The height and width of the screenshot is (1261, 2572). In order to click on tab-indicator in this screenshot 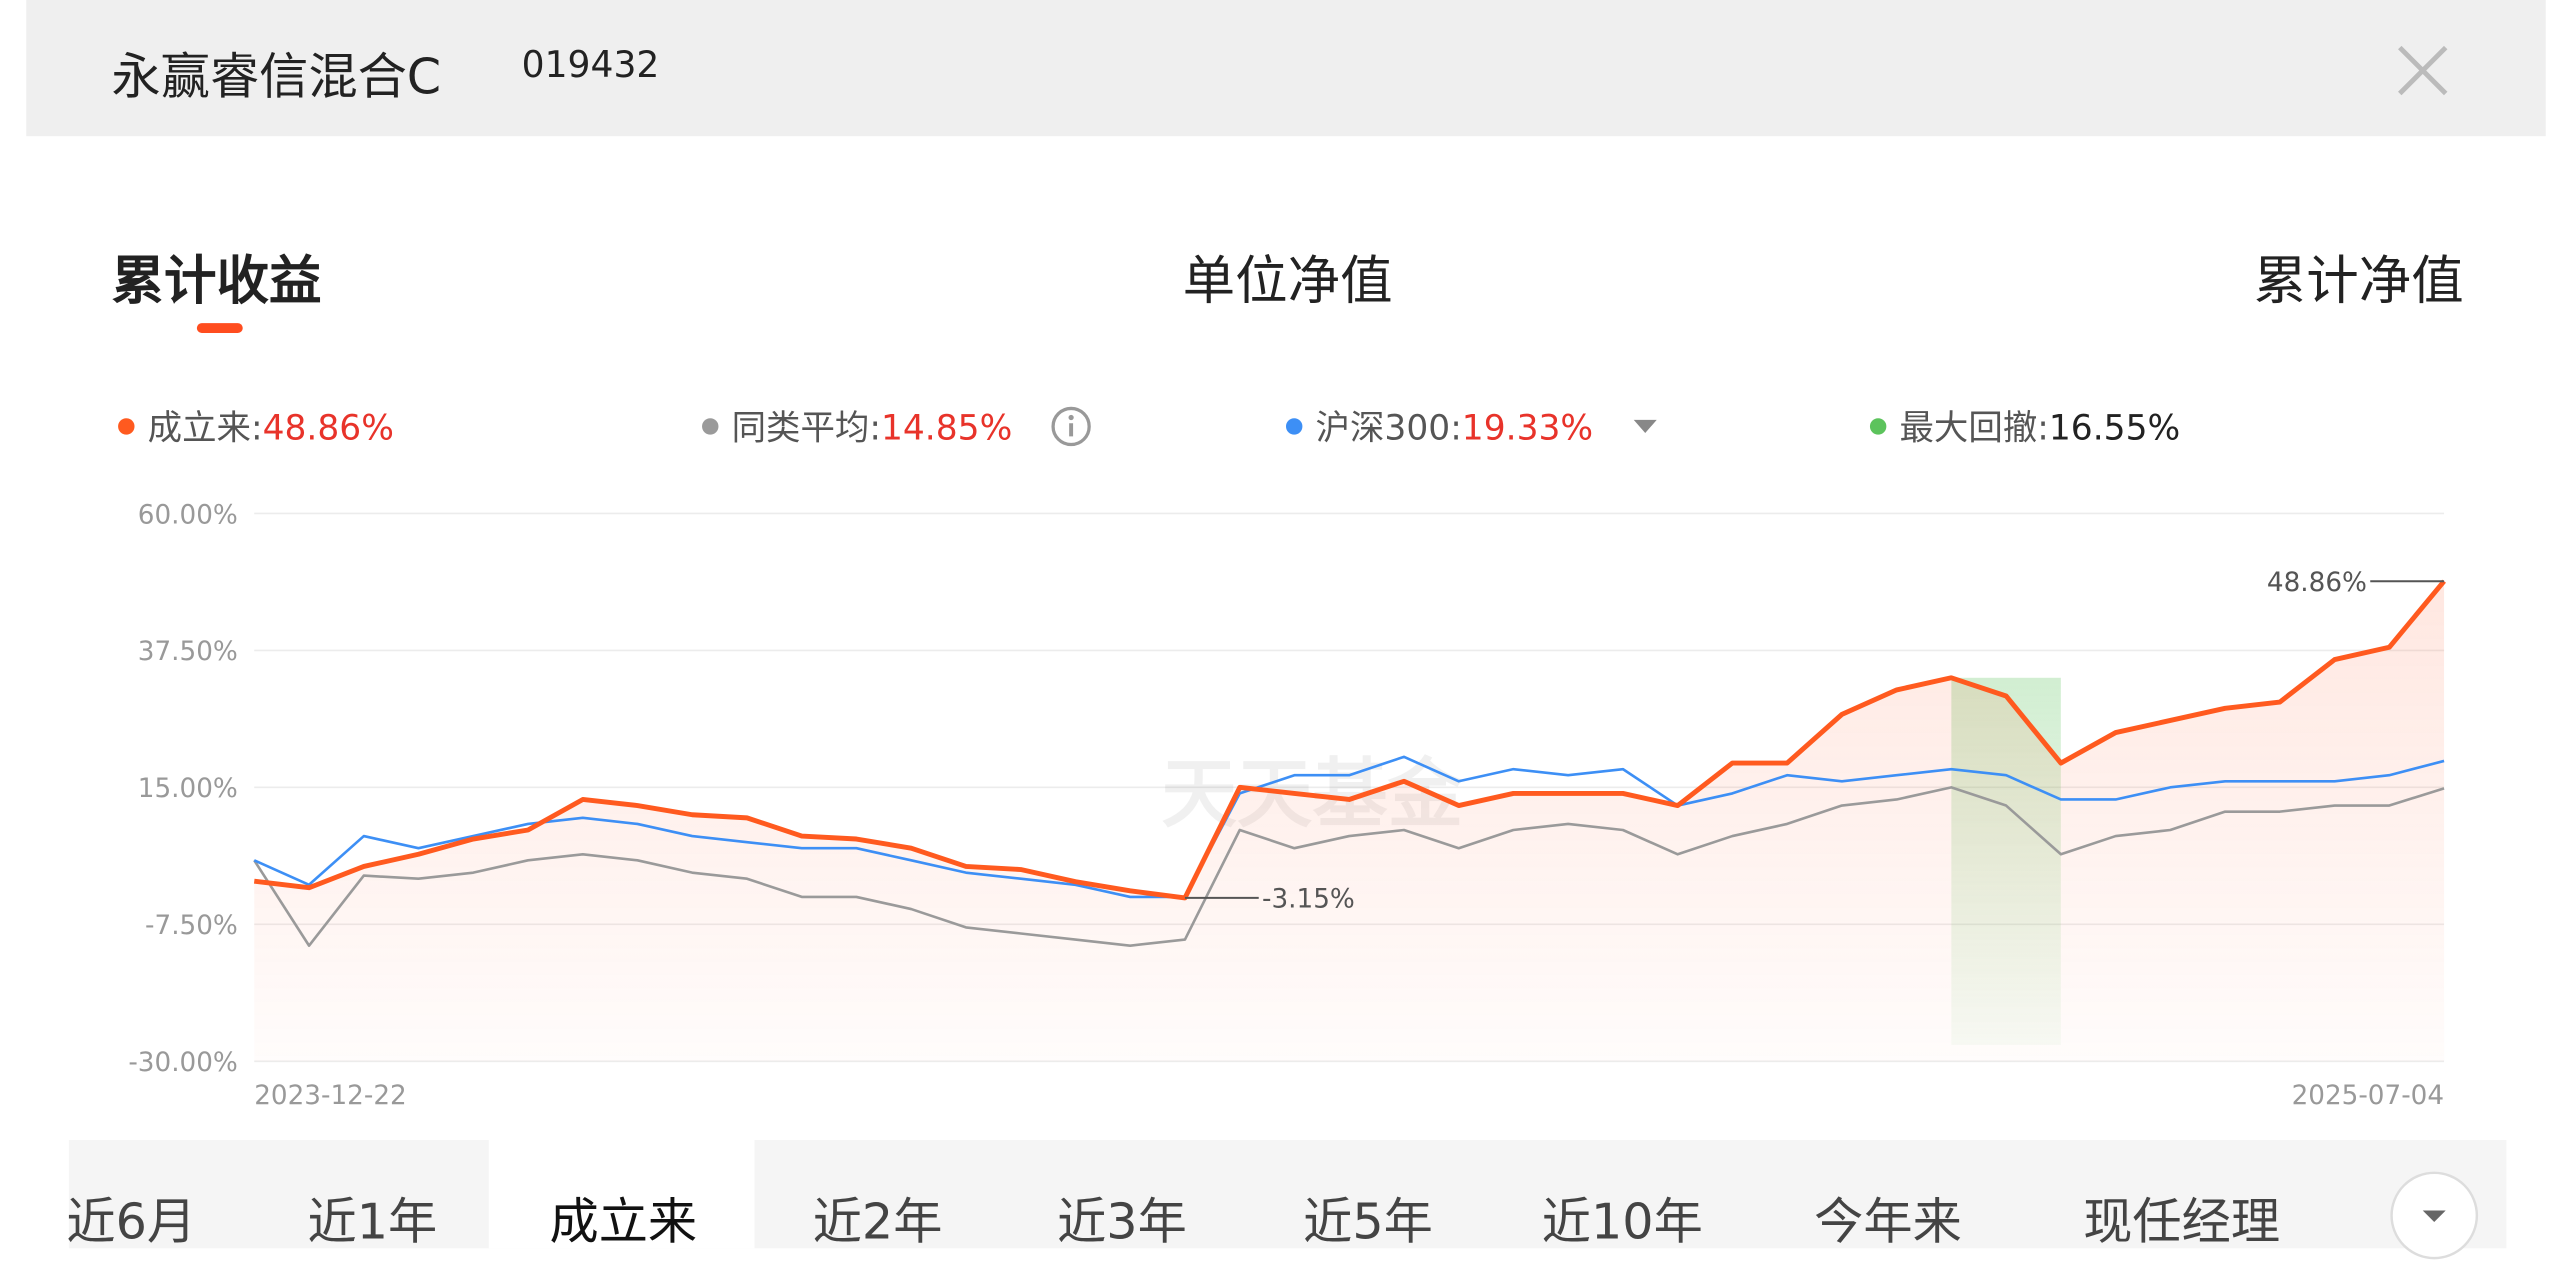, I will do `click(219, 328)`.